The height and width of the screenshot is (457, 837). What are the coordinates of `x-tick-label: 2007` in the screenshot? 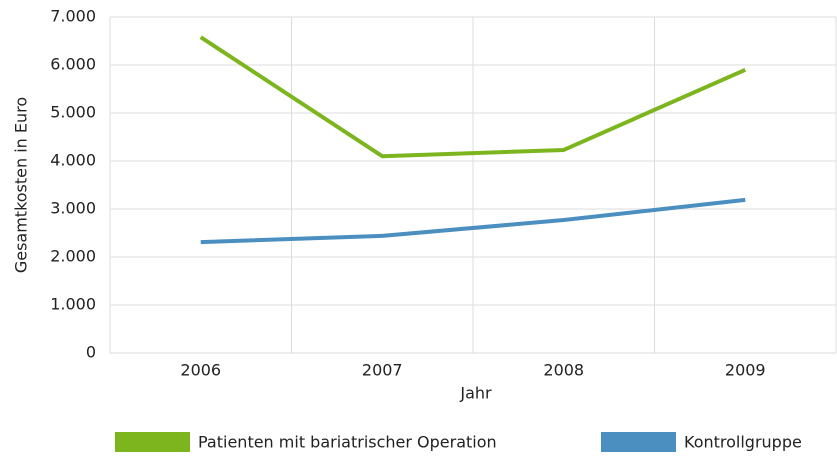 It's located at (382, 370).